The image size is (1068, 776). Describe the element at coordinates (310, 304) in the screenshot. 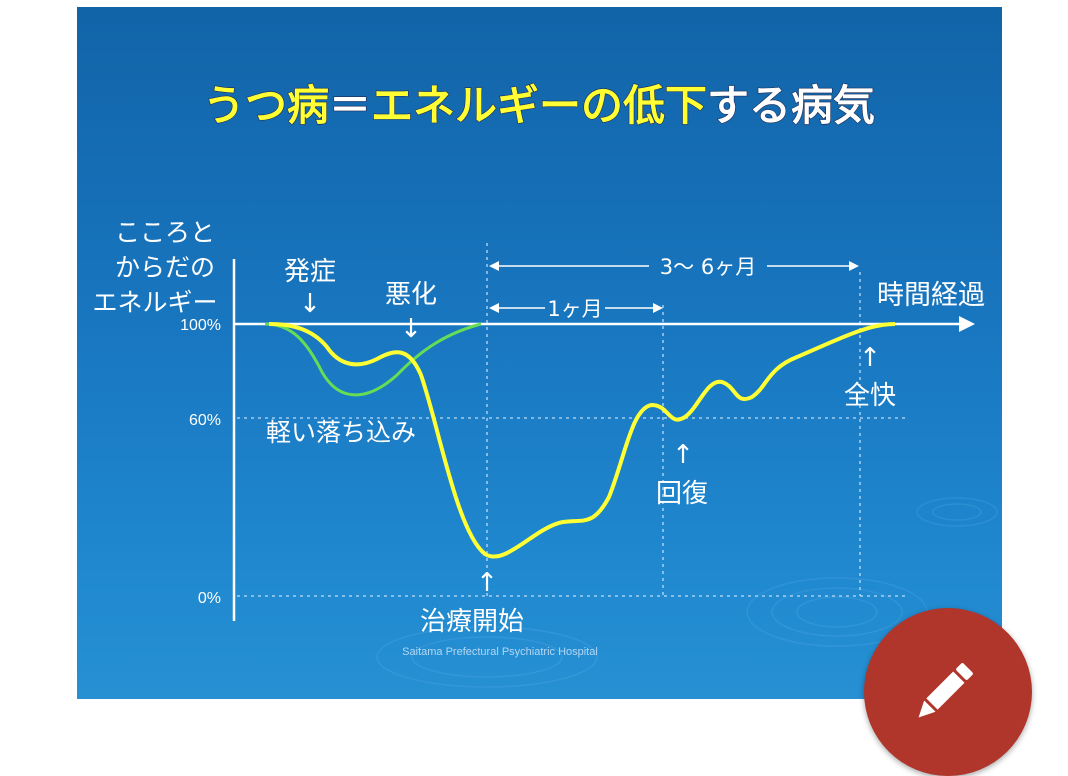

I see `arrow-onset: ↓` at that location.